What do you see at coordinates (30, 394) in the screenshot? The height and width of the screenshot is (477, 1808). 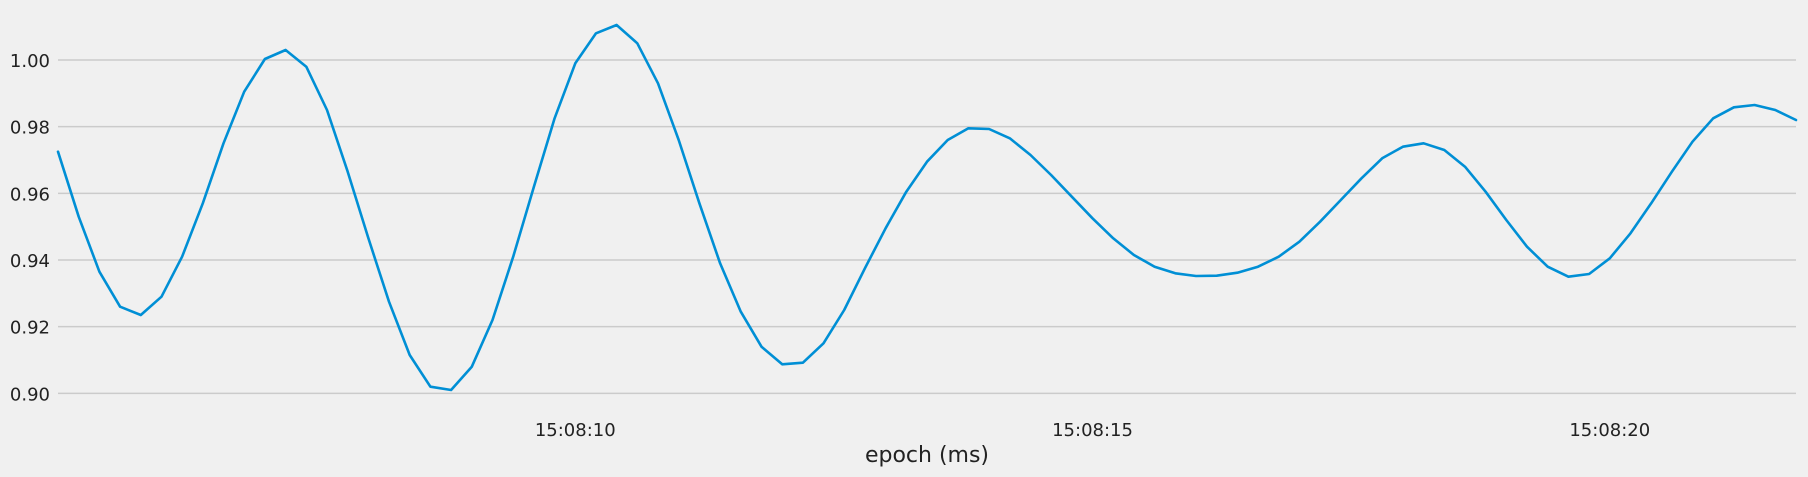 I see `y-tick-label: 0.90` at bounding box center [30, 394].